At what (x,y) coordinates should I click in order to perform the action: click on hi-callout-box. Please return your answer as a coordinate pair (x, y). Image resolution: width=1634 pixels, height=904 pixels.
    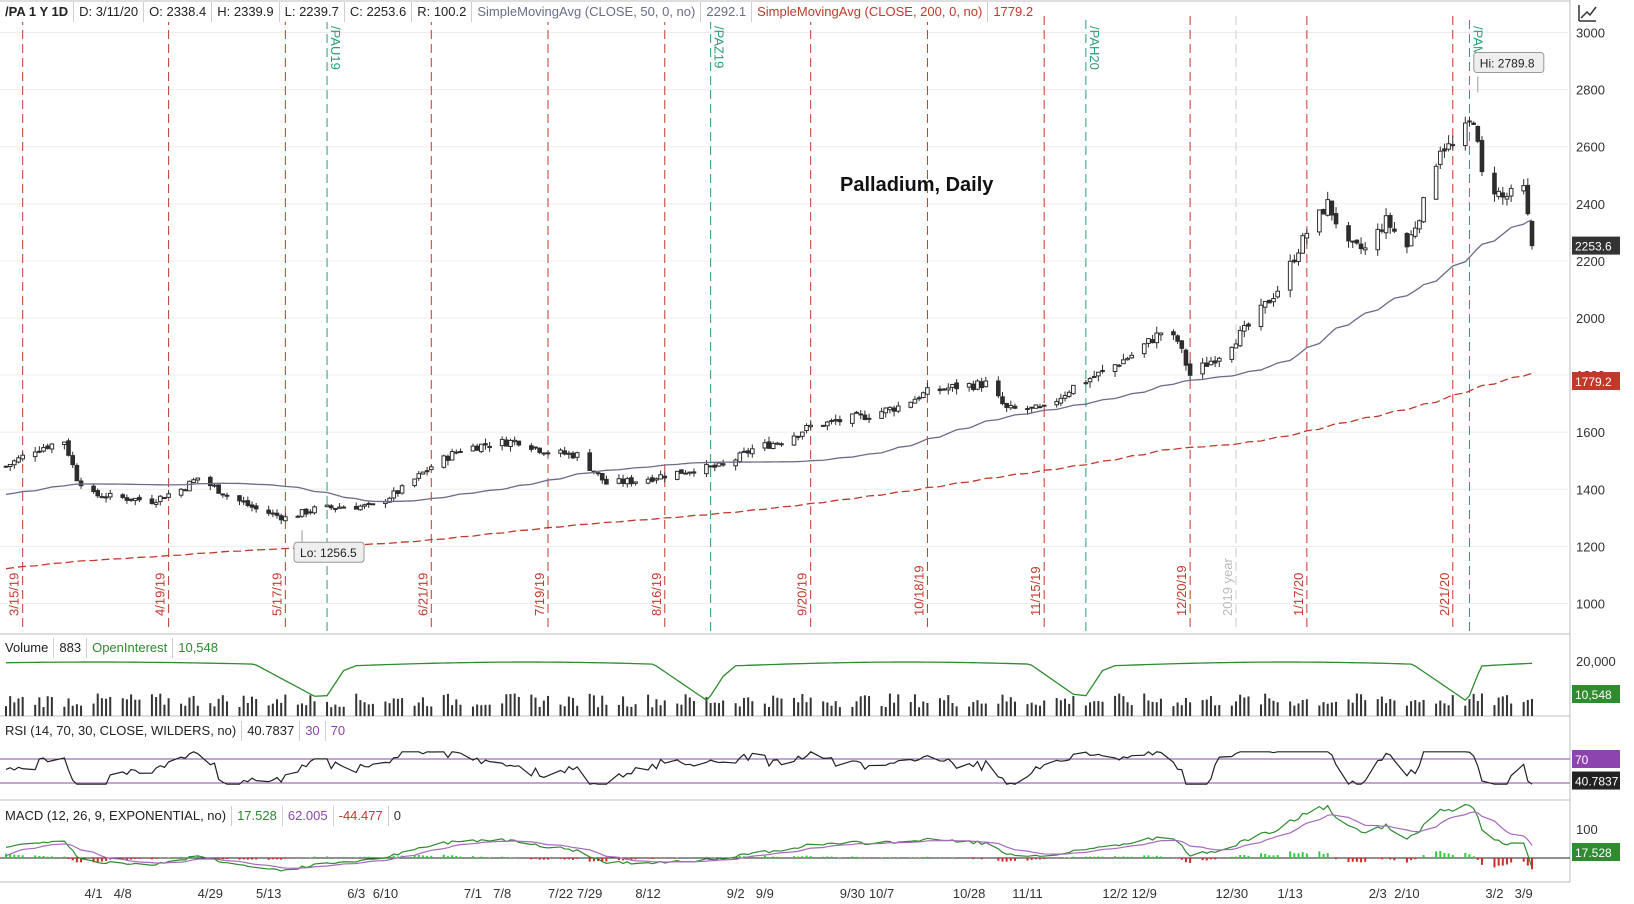
    Looking at the image, I should click on (1509, 63).